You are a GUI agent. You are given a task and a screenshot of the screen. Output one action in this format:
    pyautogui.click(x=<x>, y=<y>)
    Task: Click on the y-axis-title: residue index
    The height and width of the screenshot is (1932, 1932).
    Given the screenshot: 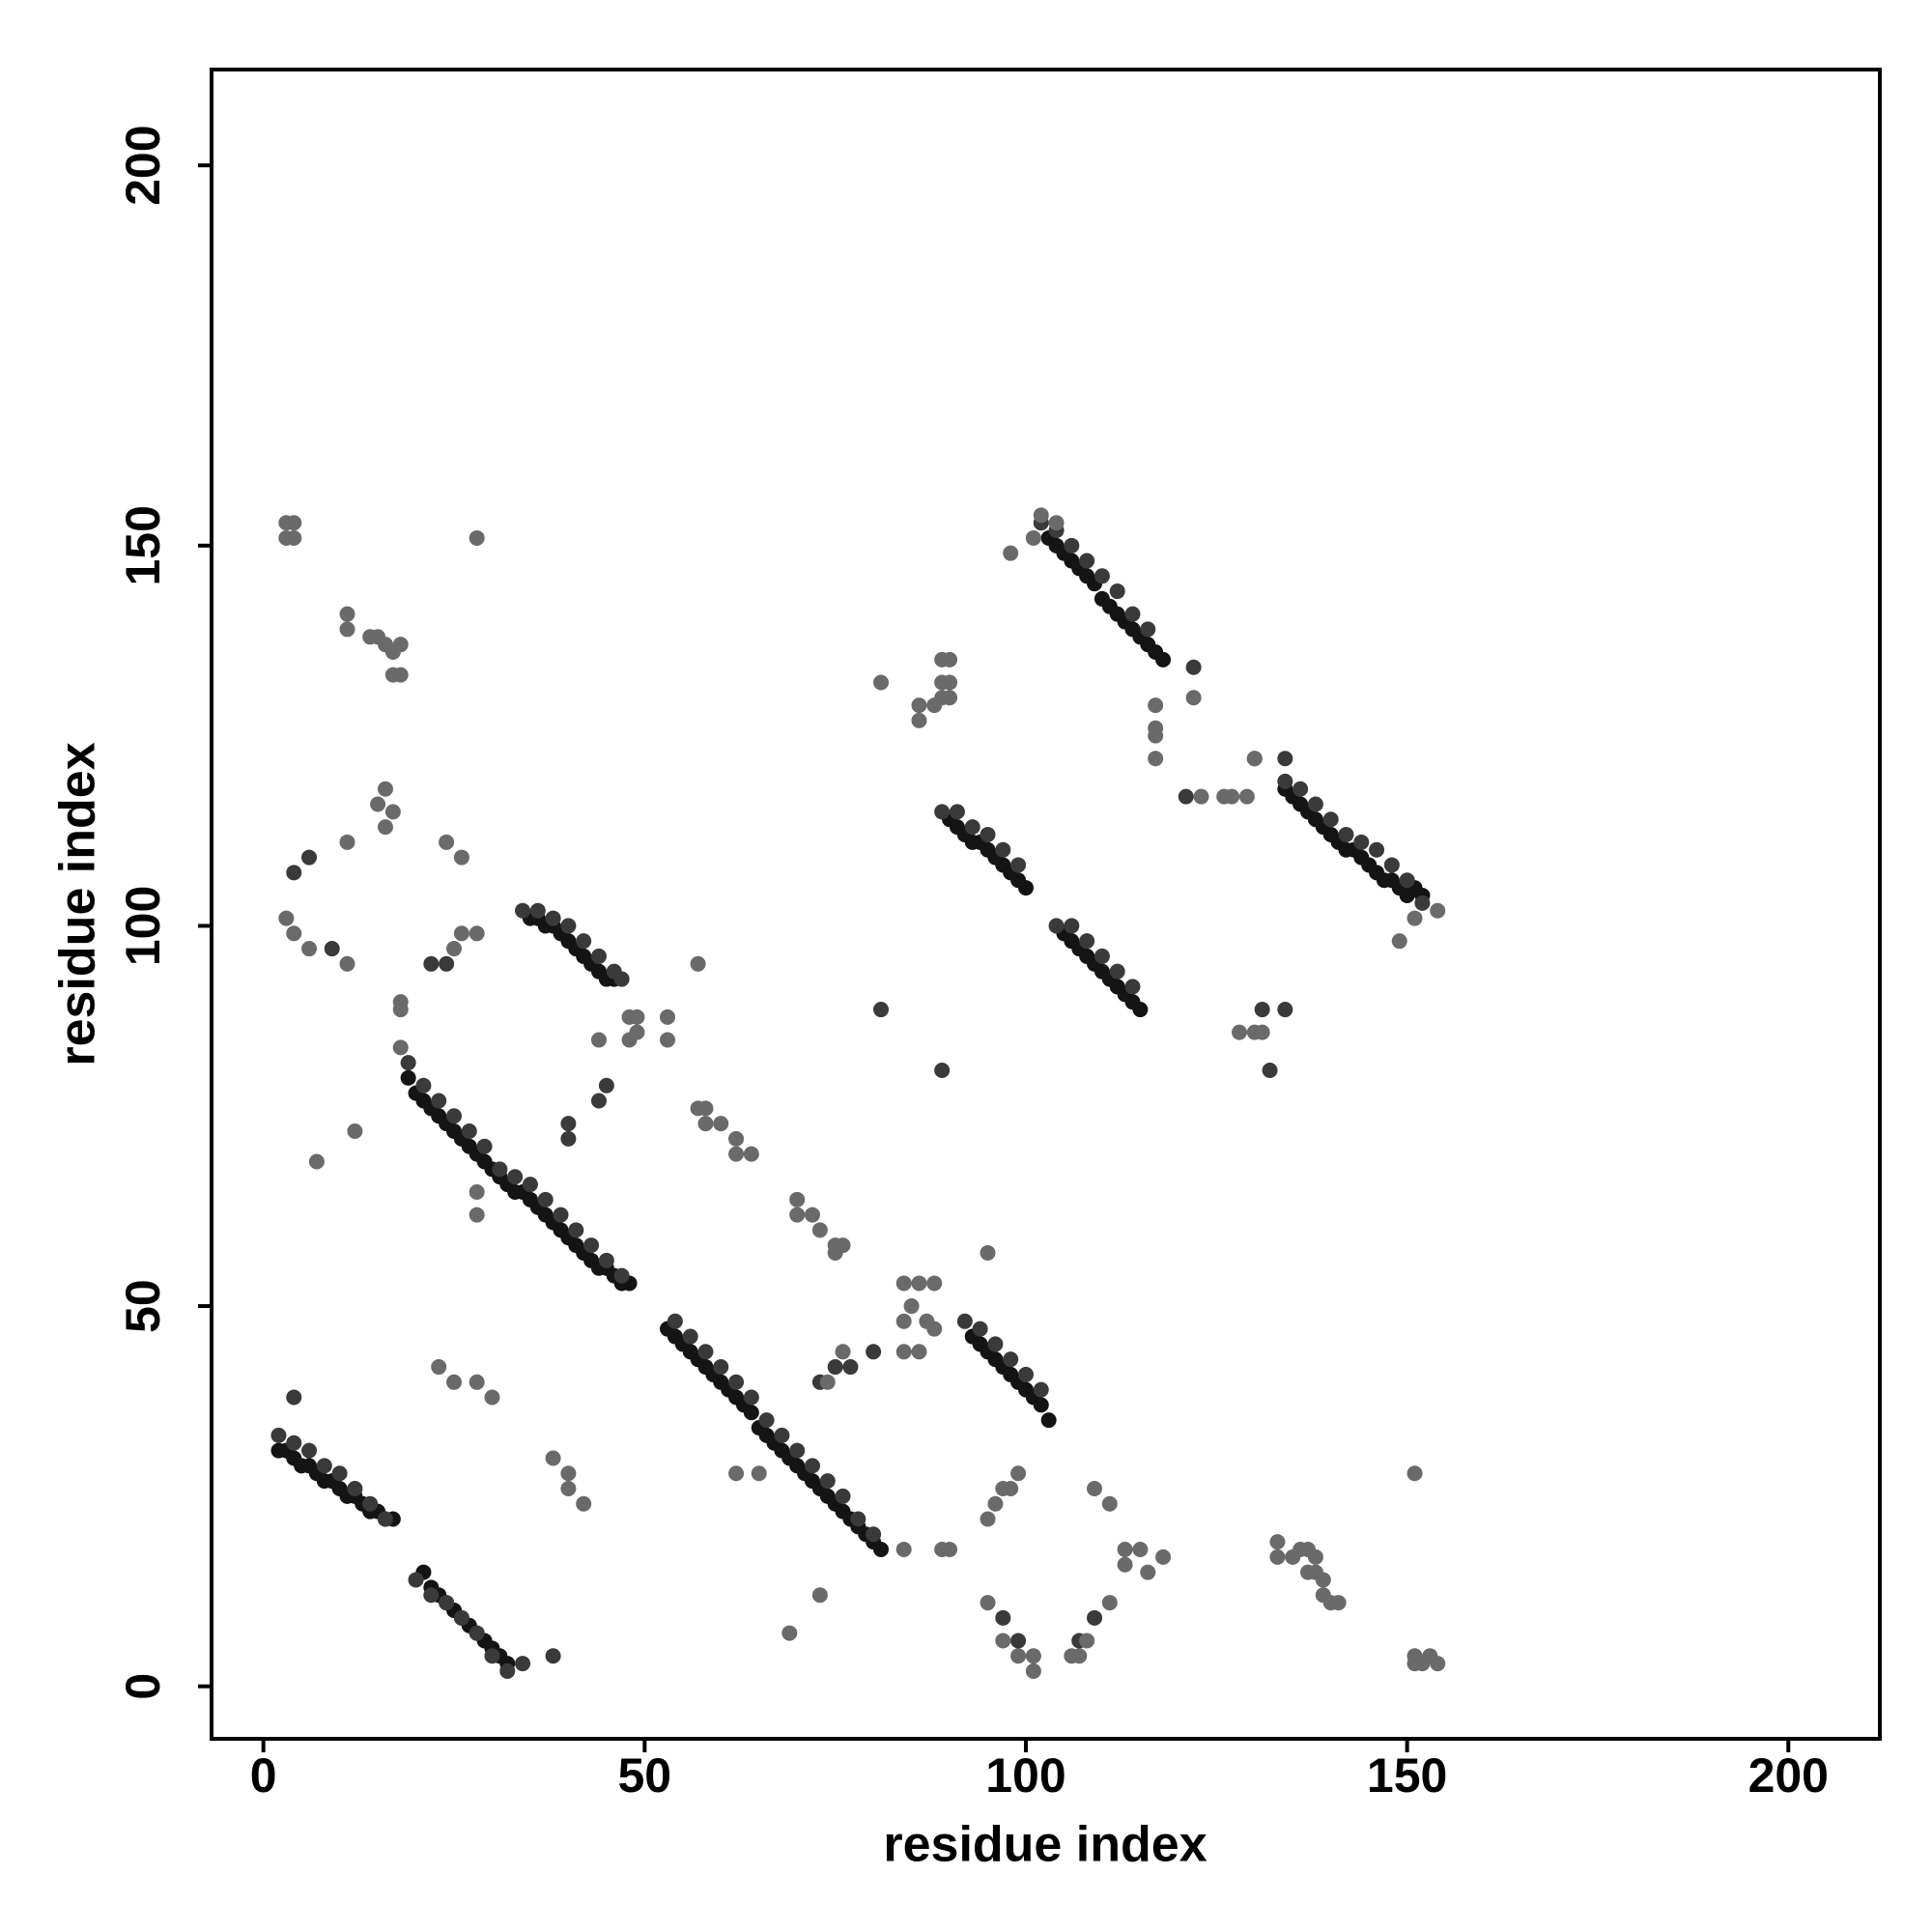 What is the action you would take?
    pyautogui.click(x=78, y=903)
    